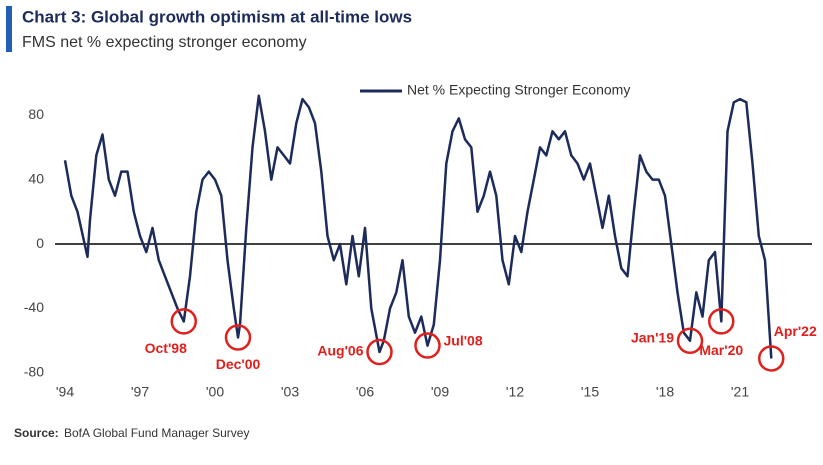  What do you see at coordinates (440, 392) in the screenshot?
I see `x-tick-label: '09` at bounding box center [440, 392].